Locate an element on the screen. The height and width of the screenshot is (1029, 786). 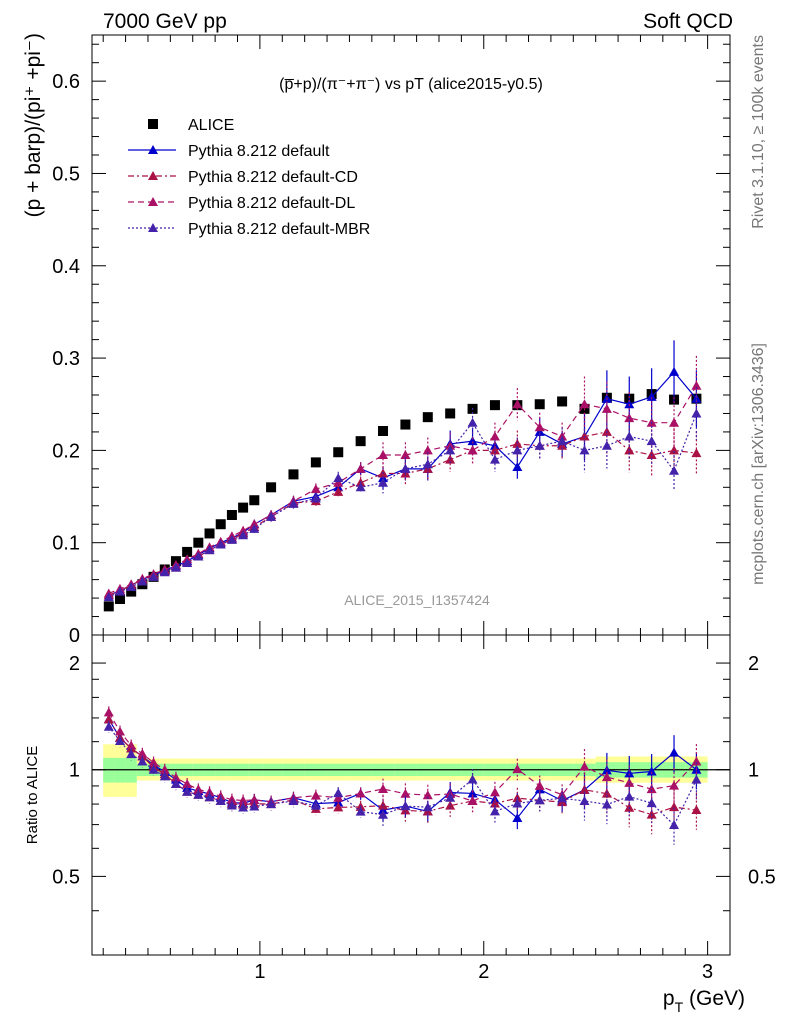
ratio-ytick-label-right: 2 is located at coordinates (753, 664).